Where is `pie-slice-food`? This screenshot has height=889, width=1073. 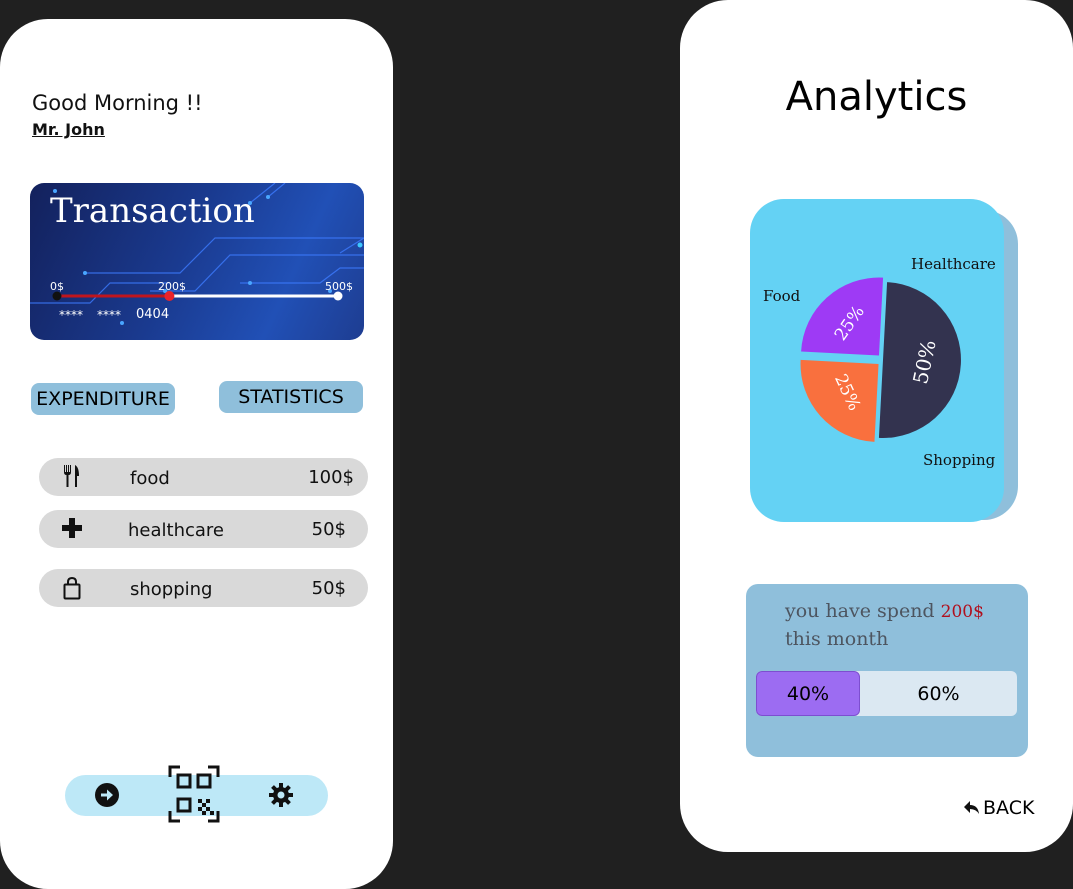 pie-slice-food is located at coordinates (919, 360).